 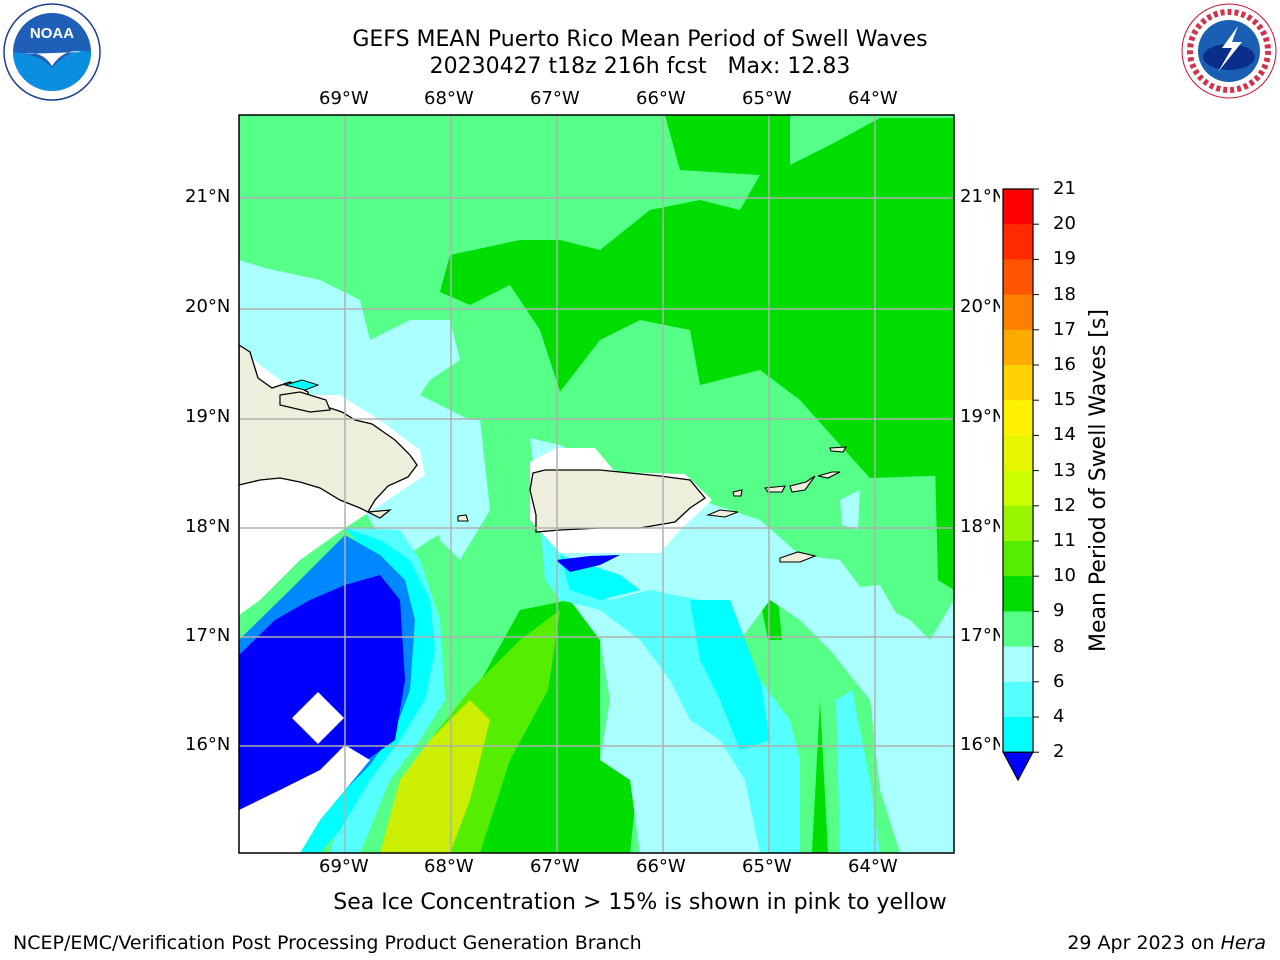 What do you see at coordinates (1064, 364) in the screenshot?
I see `colorbar-tick-label: 16` at bounding box center [1064, 364].